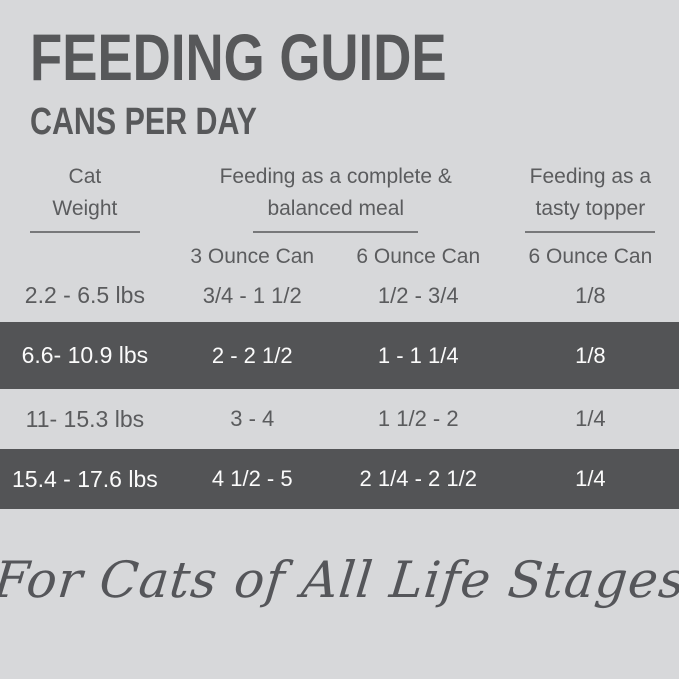 The height and width of the screenshot is (679, 679). What do you see at coordinates (418, 295) in the screenshot?
I see `value-cell-6oz: 1/2 - 3/4` at bounding box center [418, 295].